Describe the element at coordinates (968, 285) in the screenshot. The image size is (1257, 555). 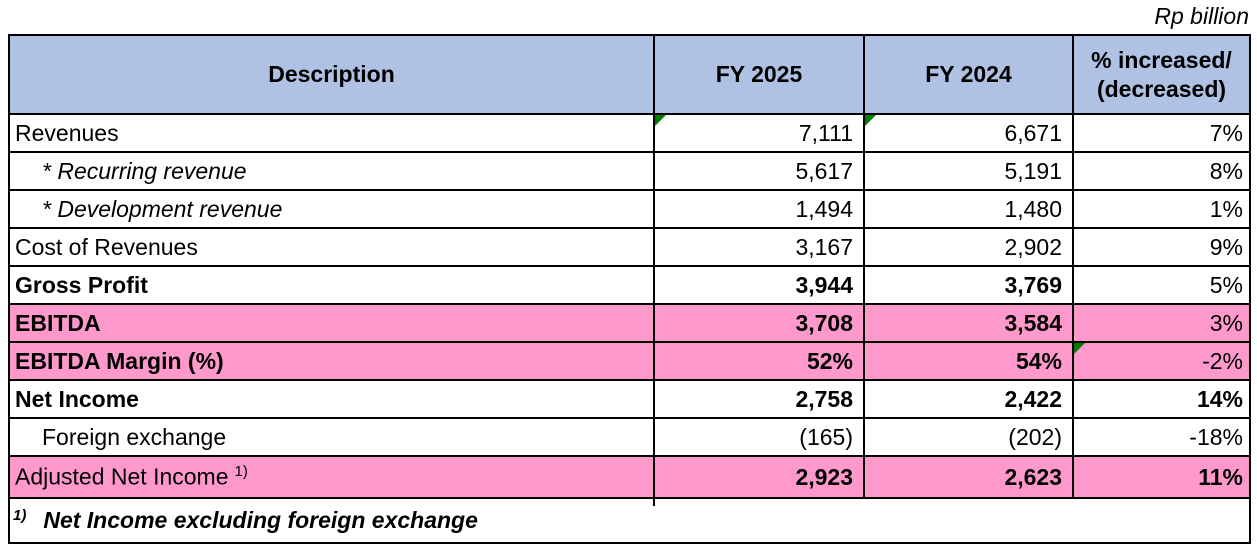
I see `cell-gross-profit-fy2024: 3,769` at that location.